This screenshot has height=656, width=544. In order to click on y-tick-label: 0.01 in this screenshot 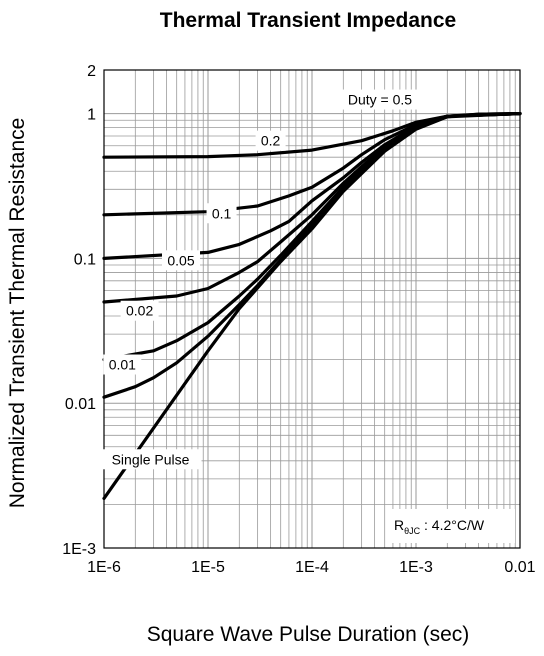, I will do `click(80, 404)`.